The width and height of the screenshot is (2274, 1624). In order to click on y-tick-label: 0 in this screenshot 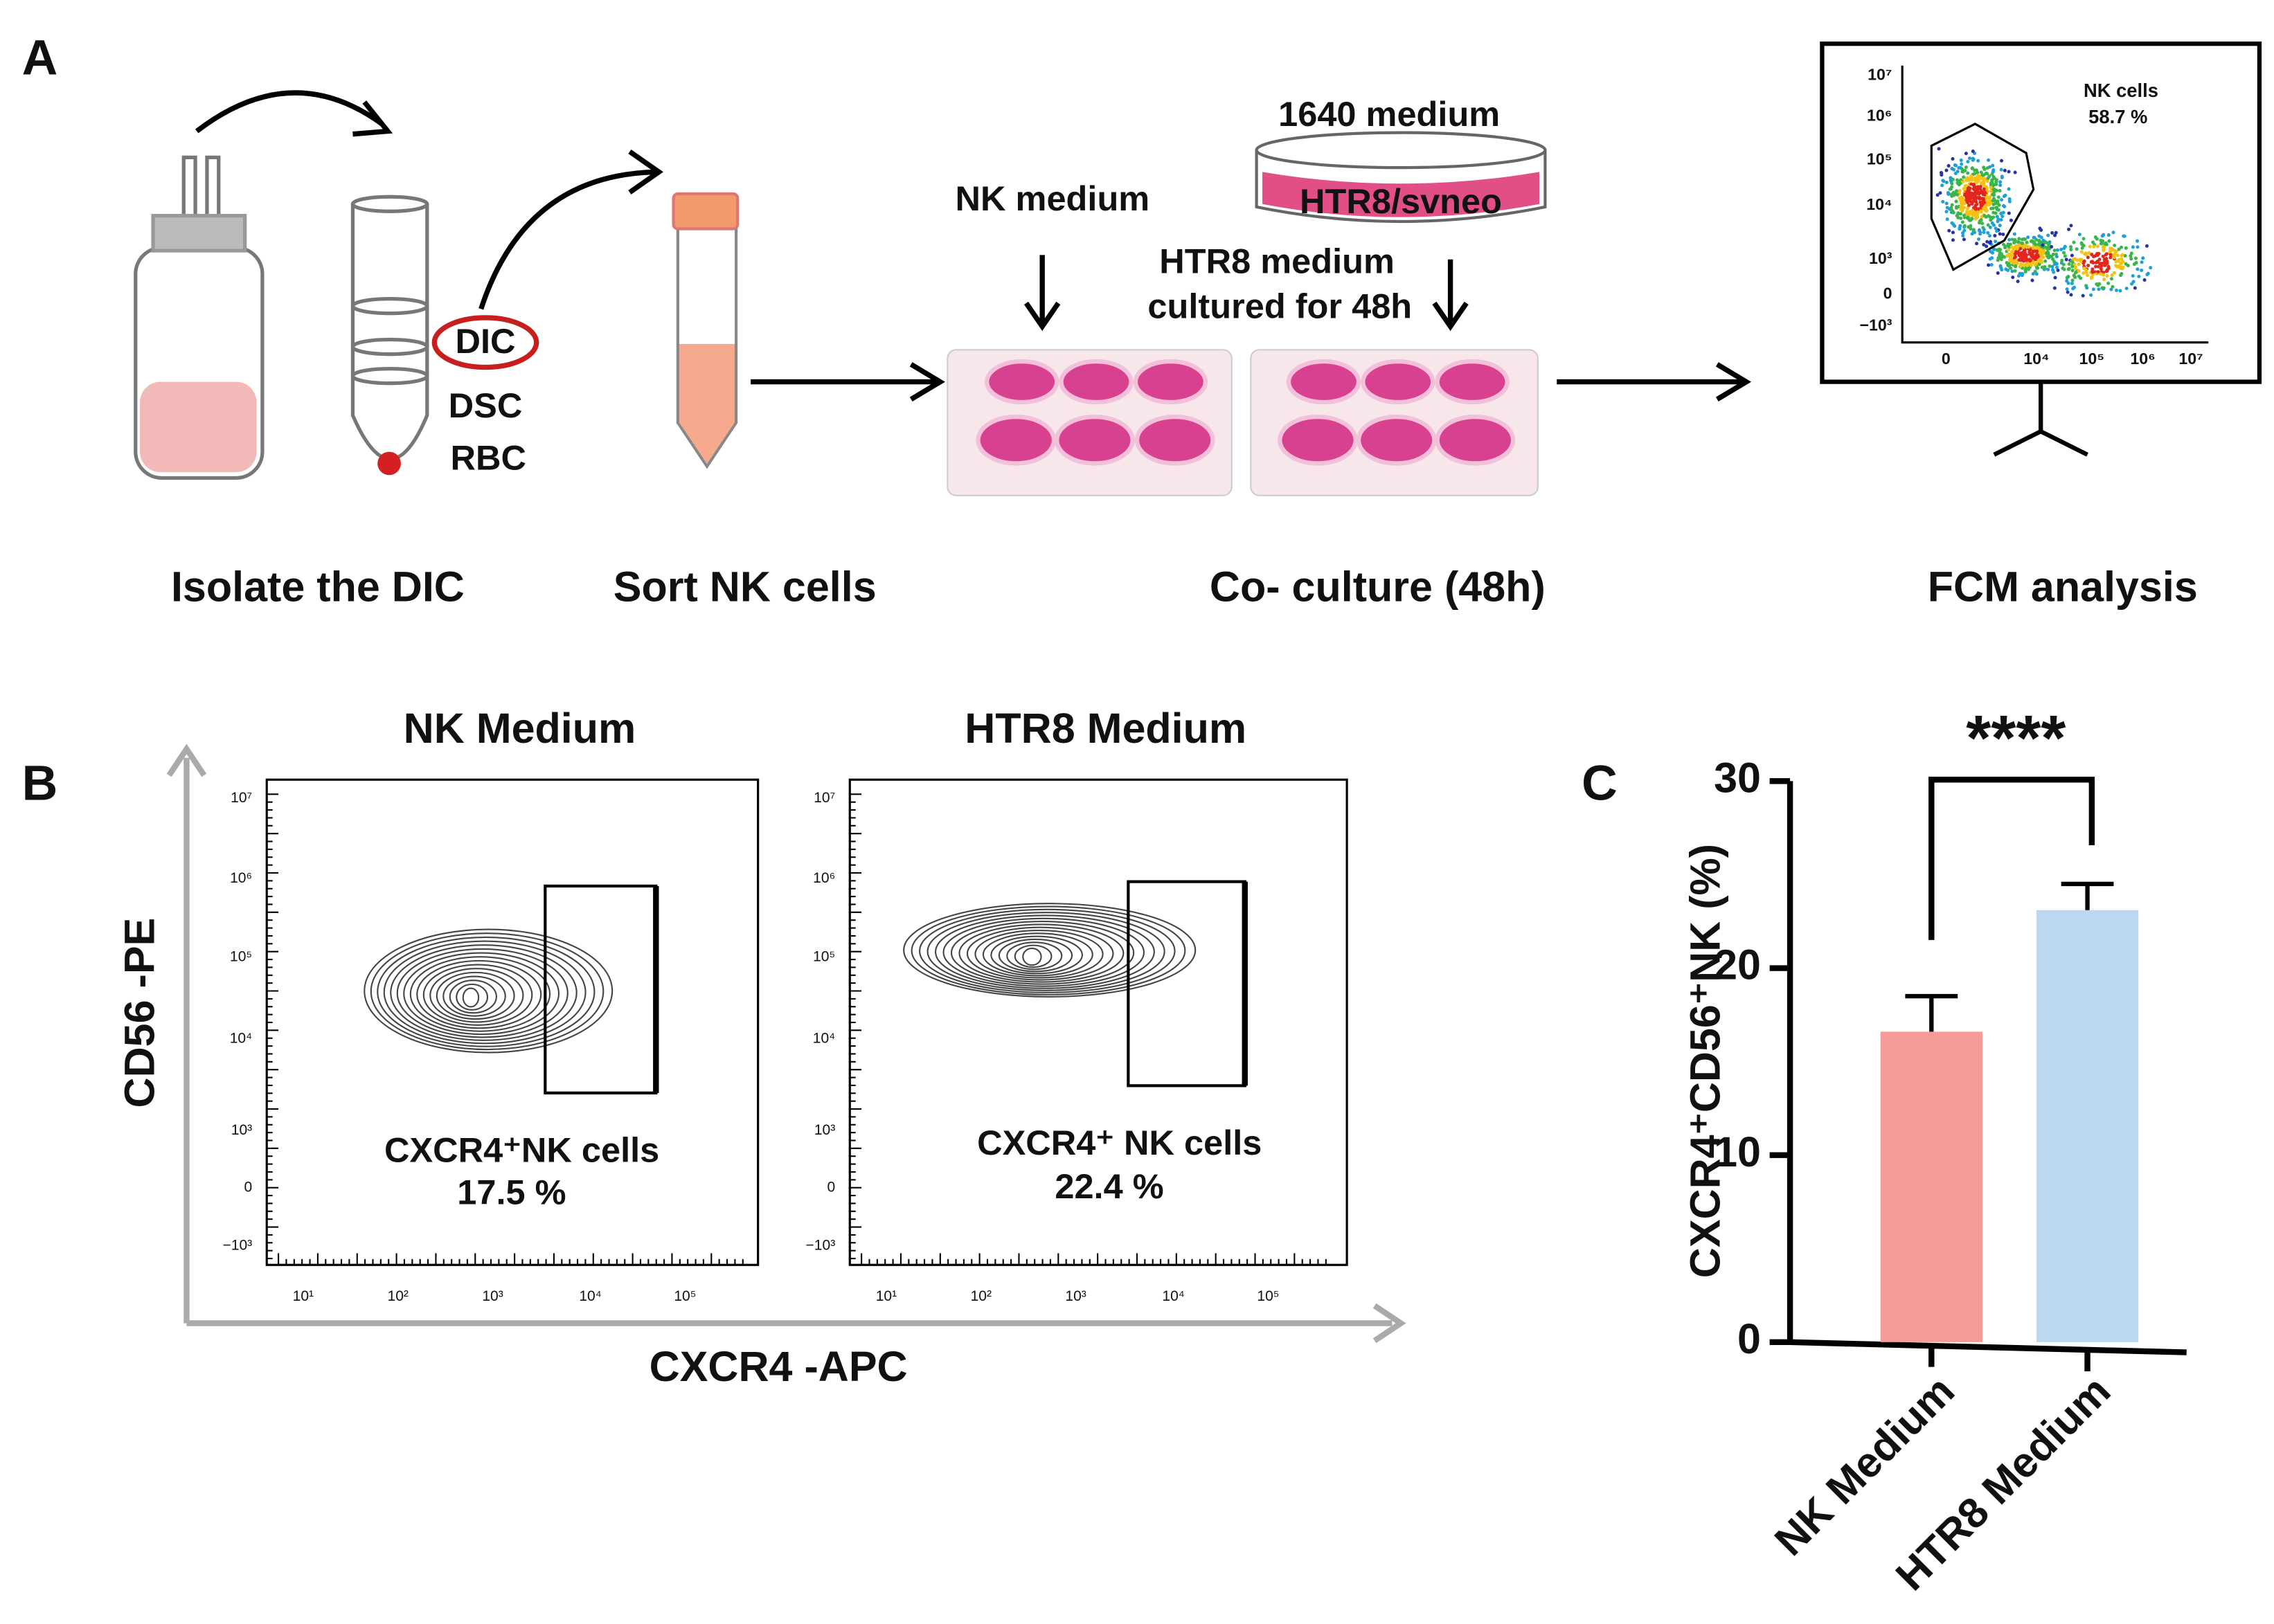, I will do `click(1749, 1338)`.